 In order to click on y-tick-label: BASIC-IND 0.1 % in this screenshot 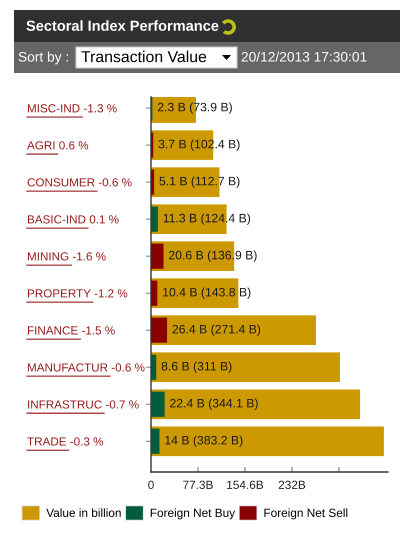, I will do `click(73, 219)`.